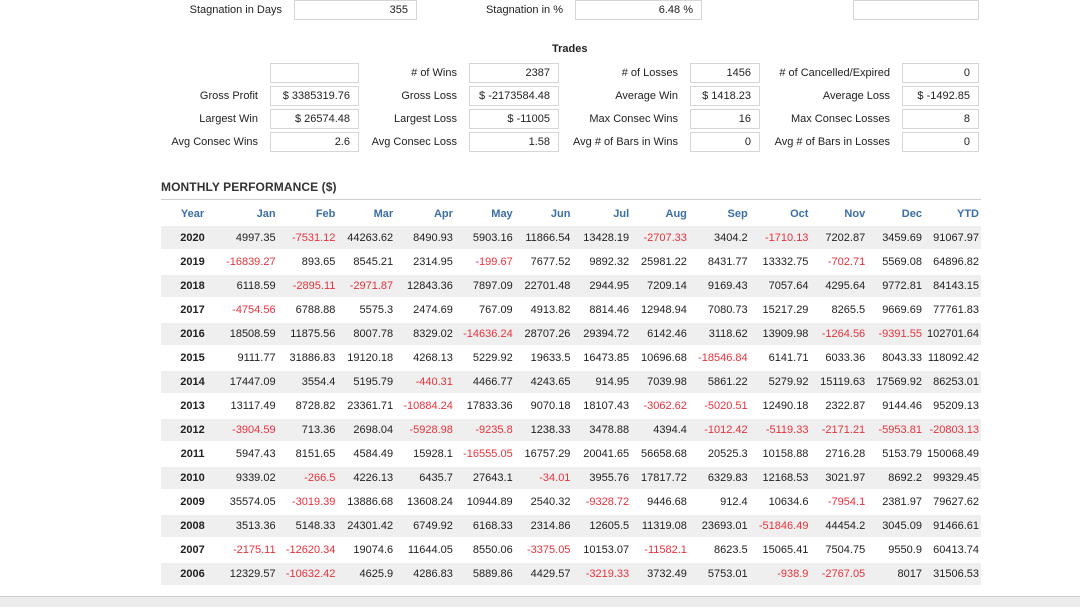 The image size is (1080, 607). What do you see at coordinates (780, 358) in the screenshot?
I see `value-cell: 6141.71` at bounding box center [780, 358].